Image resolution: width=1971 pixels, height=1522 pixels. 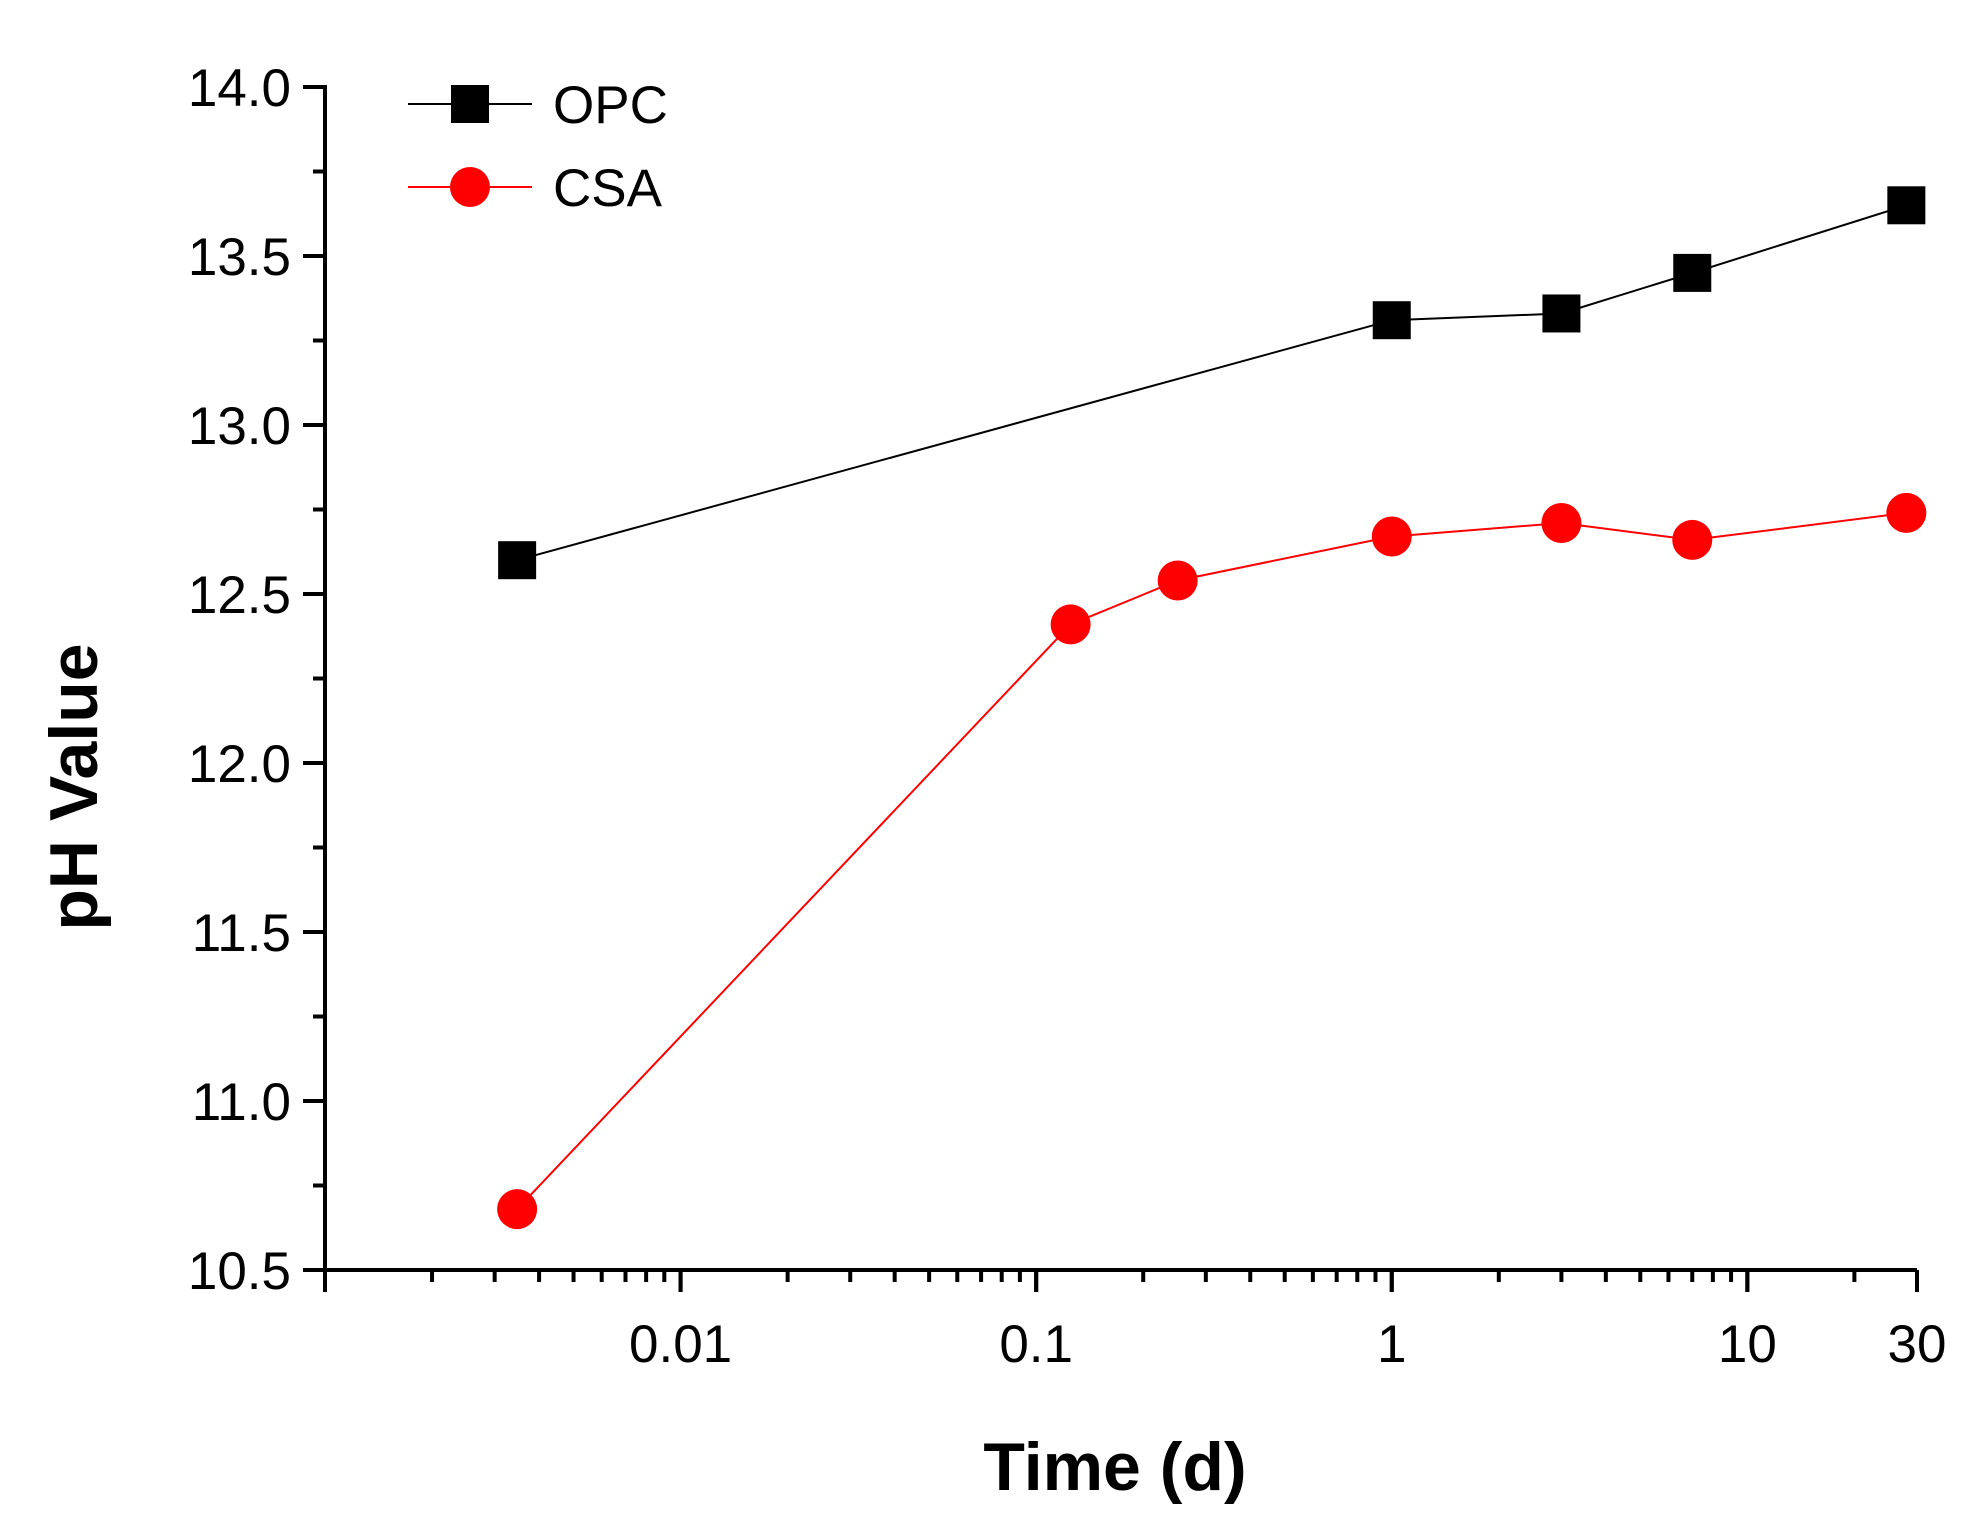 What do you see at coordinates (538, 105) in the screenshot?
I see `legend-item-opc: OPC` at bounding box center [538, 105].